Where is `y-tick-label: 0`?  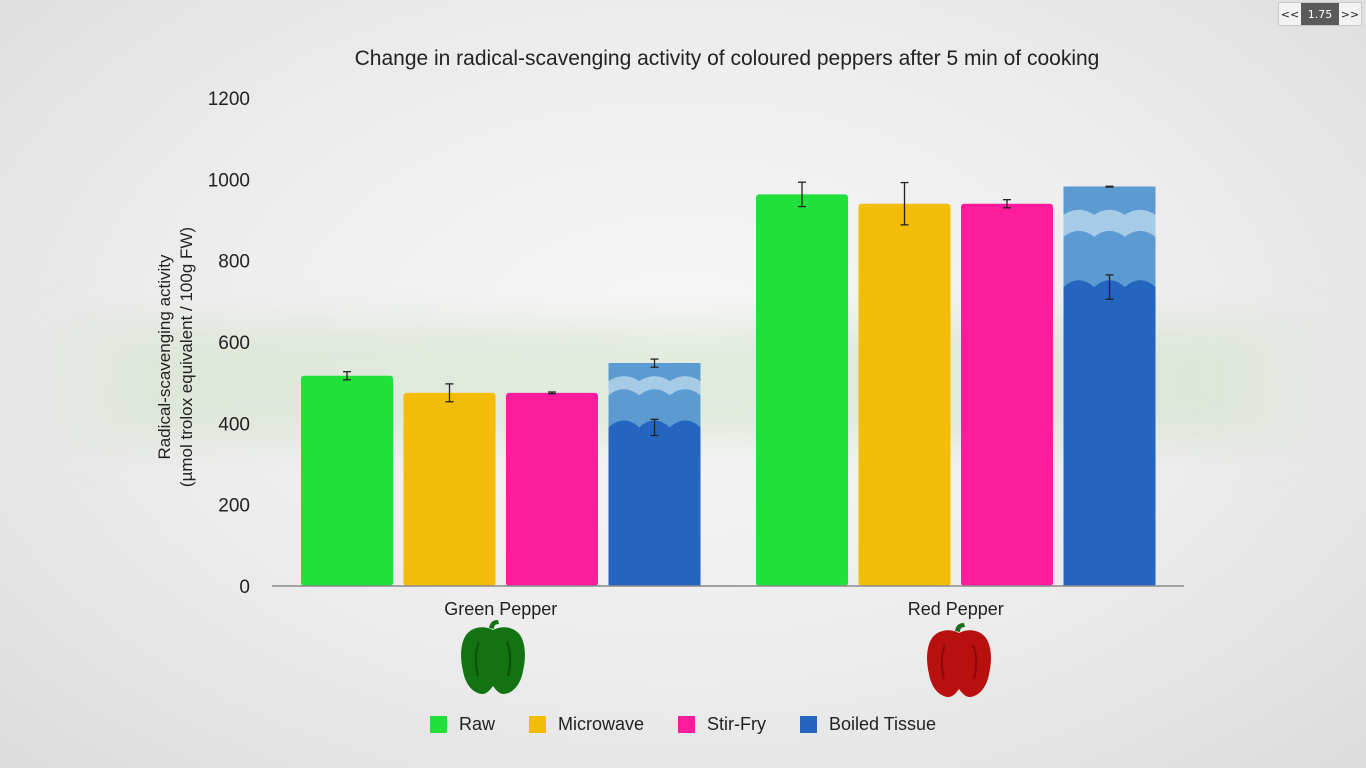 y-tick-label: 0 is located at coordinates (244, 587).